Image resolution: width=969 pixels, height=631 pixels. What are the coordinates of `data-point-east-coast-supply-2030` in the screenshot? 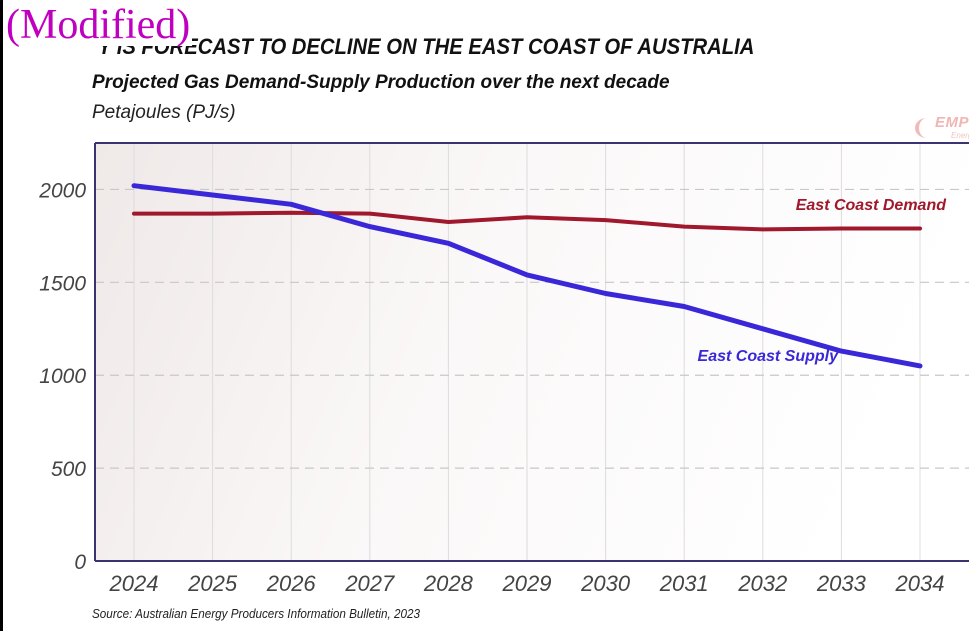 It's located at (606, 293).